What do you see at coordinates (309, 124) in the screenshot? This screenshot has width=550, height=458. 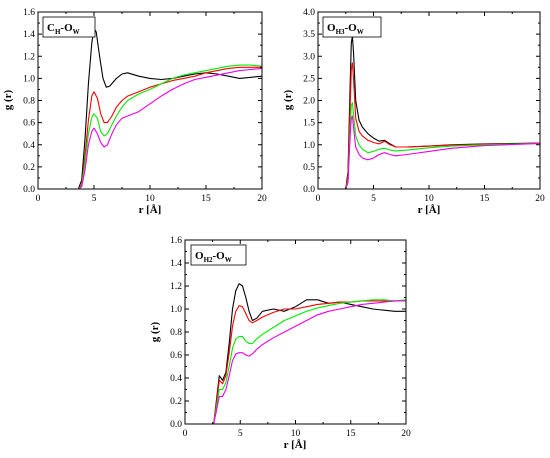 I see `y-tick-label: 1.5` at bounding box center [309, 124].